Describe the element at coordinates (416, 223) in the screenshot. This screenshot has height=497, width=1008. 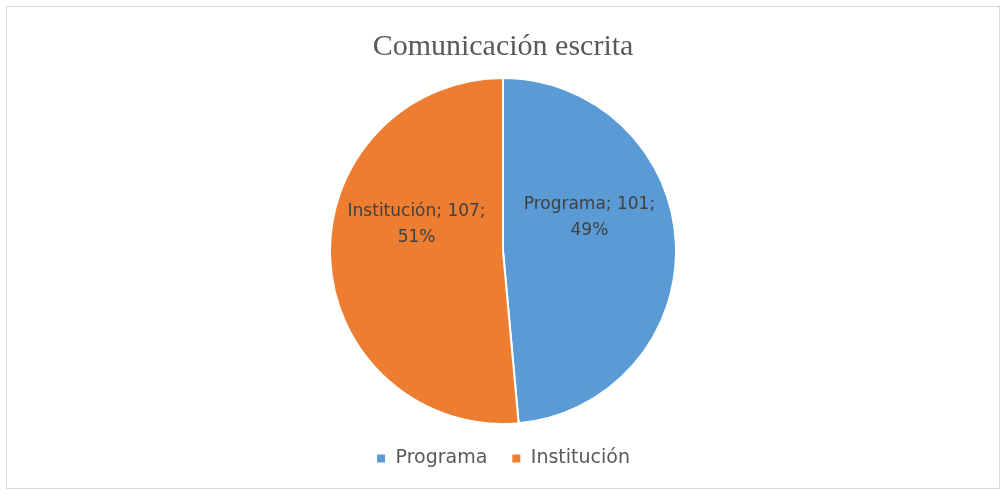
I see `data-label: Institución; 107; 51%` at that location.